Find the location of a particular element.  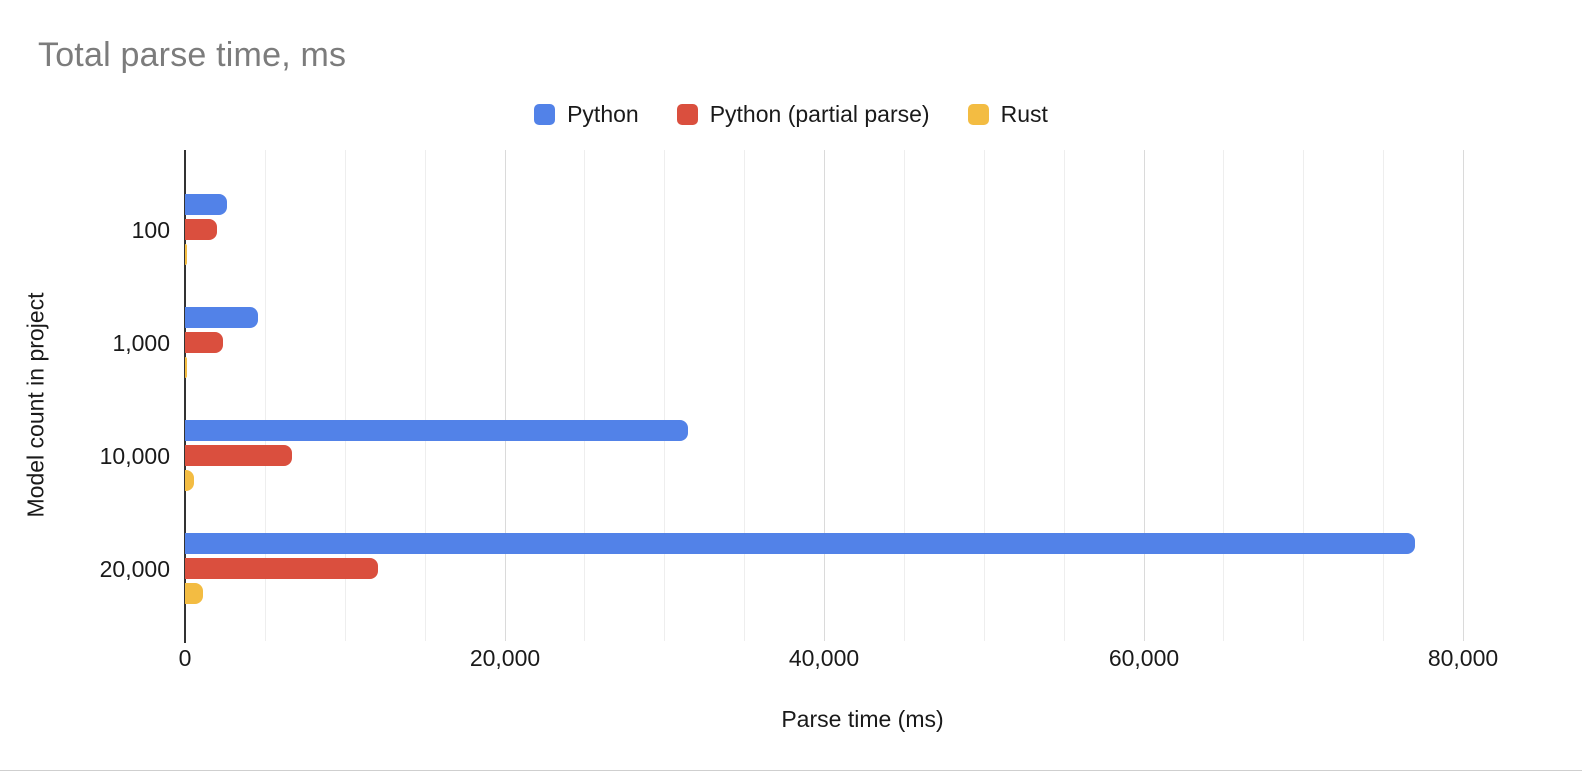

x-tick-label-20000: 20,000 is located at coordinates (505, 658).